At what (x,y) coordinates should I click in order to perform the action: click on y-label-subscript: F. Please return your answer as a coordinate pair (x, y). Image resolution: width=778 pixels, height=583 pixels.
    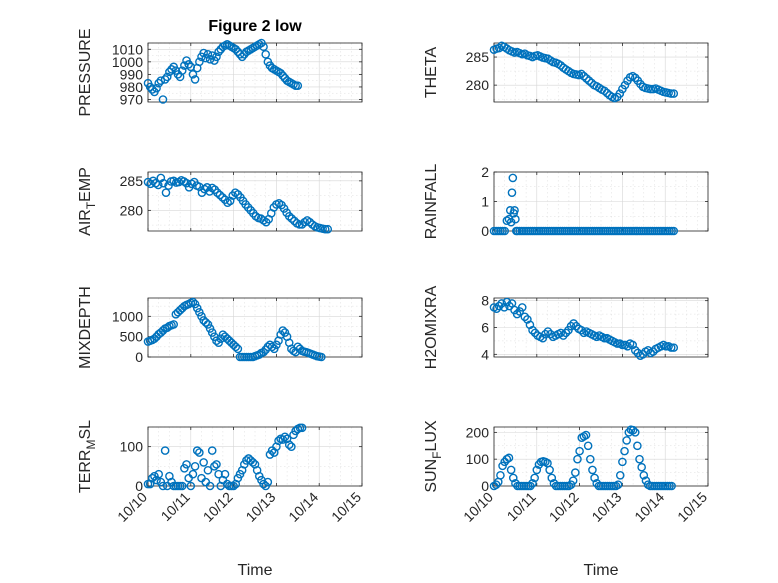
    Looking at the image, I should click on (437, 455).